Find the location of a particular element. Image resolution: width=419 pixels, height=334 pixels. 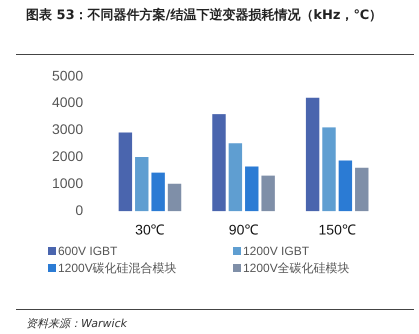

y-tick-label: 0 is located at coordinates (79, 210).